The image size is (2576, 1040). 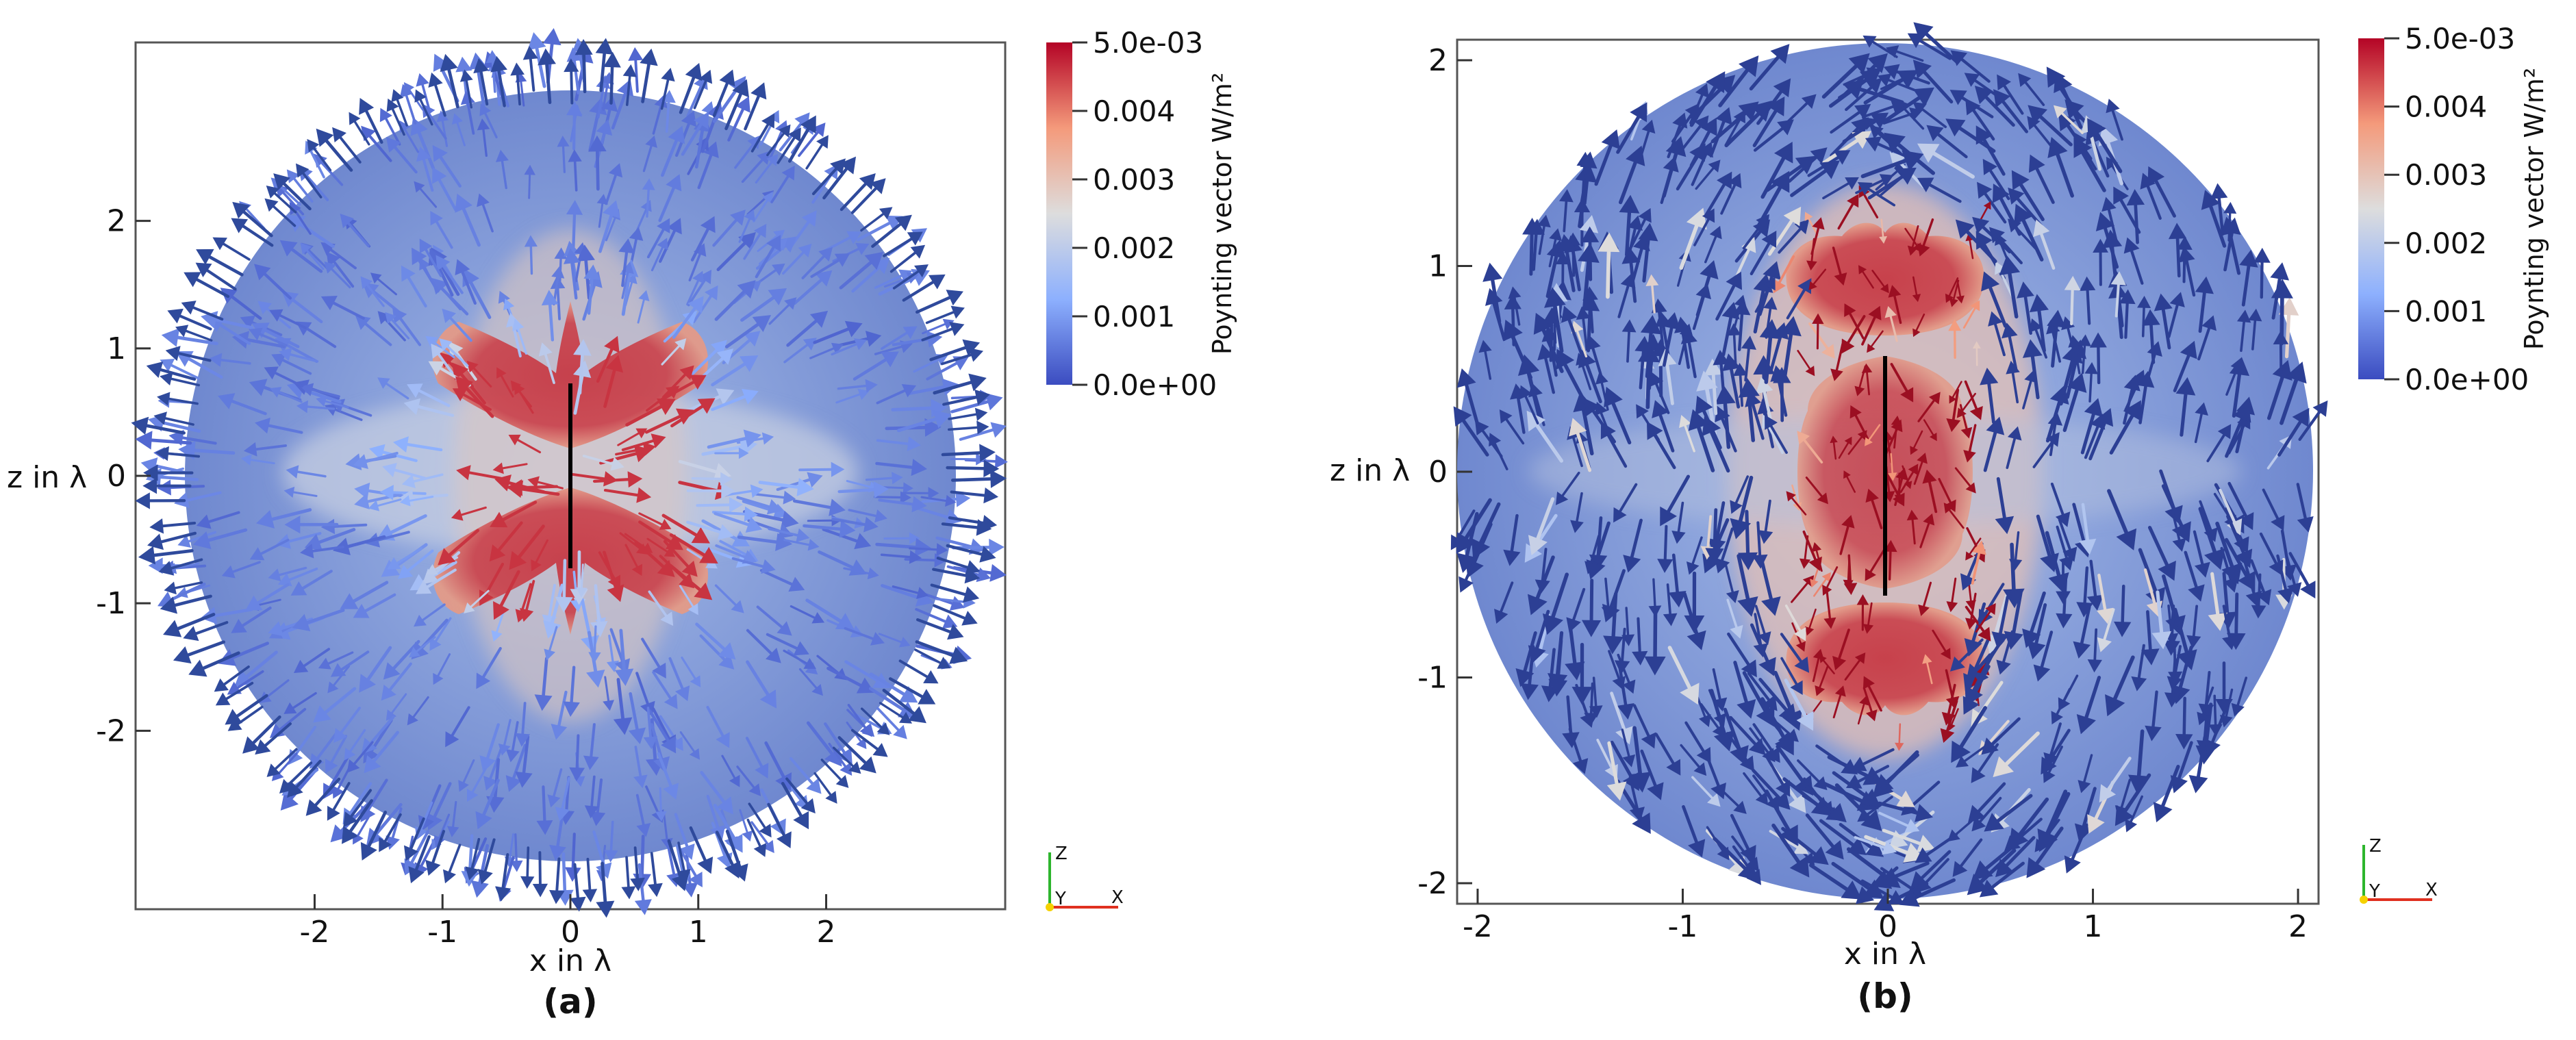 What do you see at coordinates (1059, 213) in the screenshot?
I see `colorbar-ramp` at bounding box center [1059, 213].